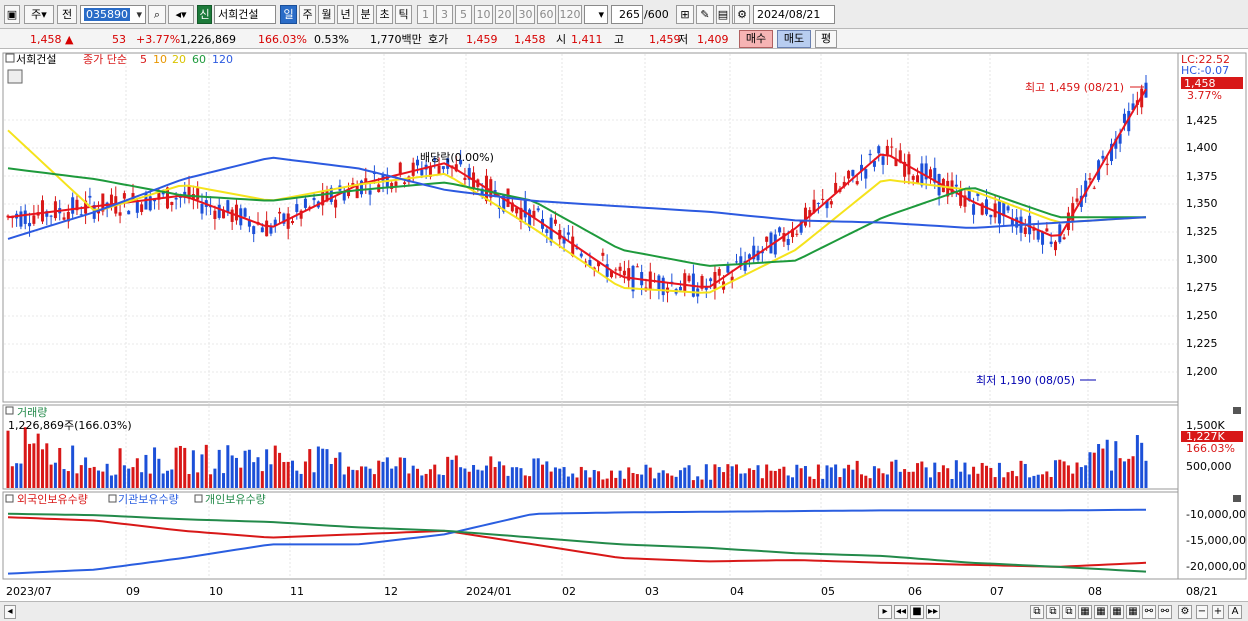 Image resolution: width=1248 pixels, height=621 pixels. I want to click on range-1: 1, so click(425, 14).